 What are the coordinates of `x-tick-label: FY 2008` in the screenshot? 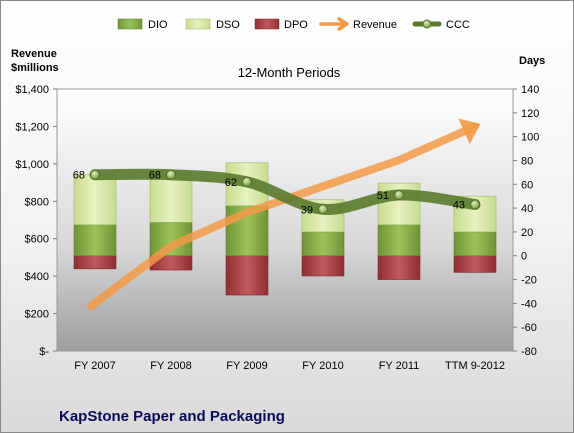 It's located at (170, 366).